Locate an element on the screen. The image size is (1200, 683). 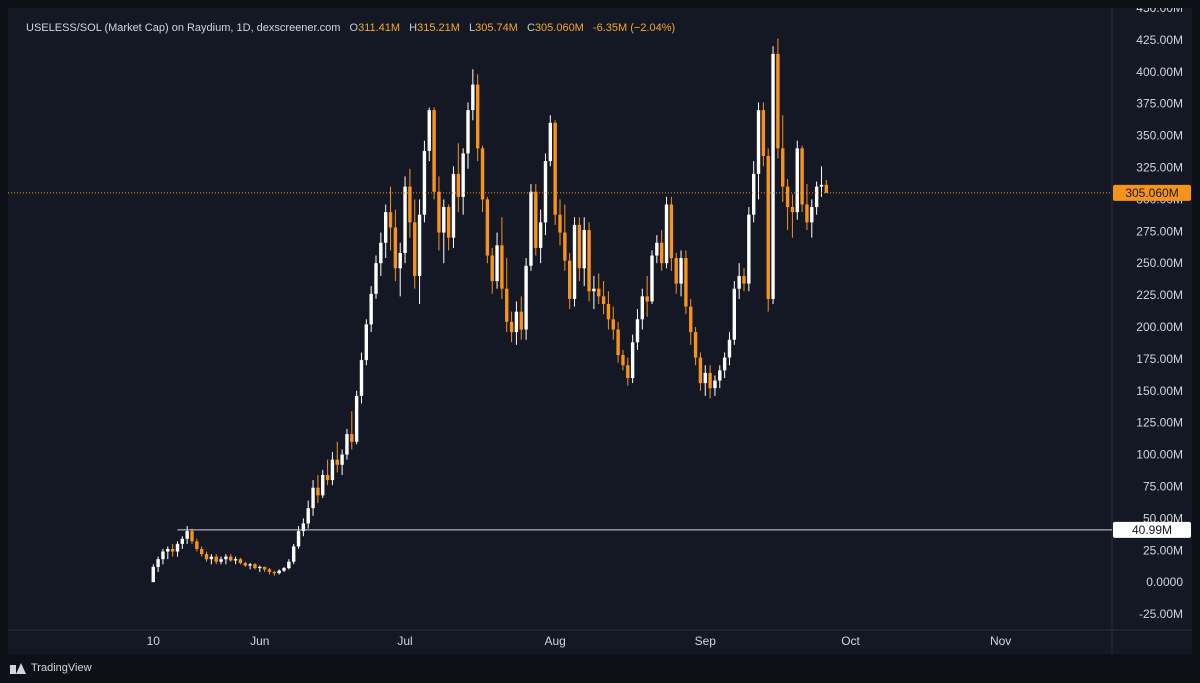
y-tick-label: -25.00M is located at coordinates (1161, 614).